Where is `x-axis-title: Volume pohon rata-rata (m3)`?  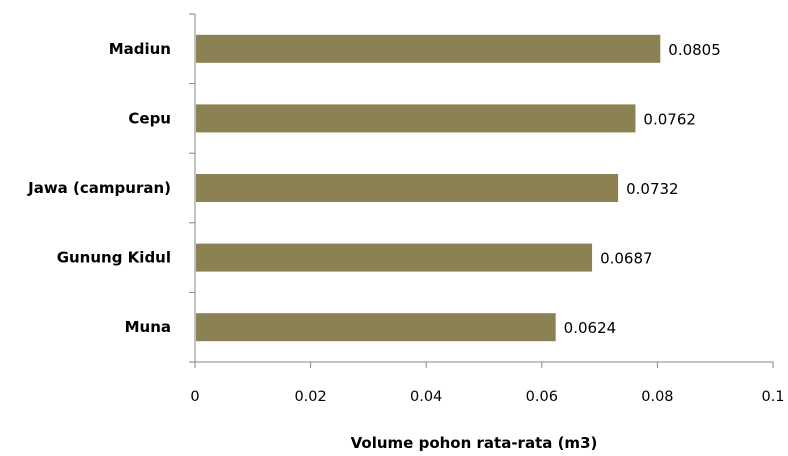 x-axis-title: Volume pohon rata-rata (m3) is located at coordinates (474, 443).